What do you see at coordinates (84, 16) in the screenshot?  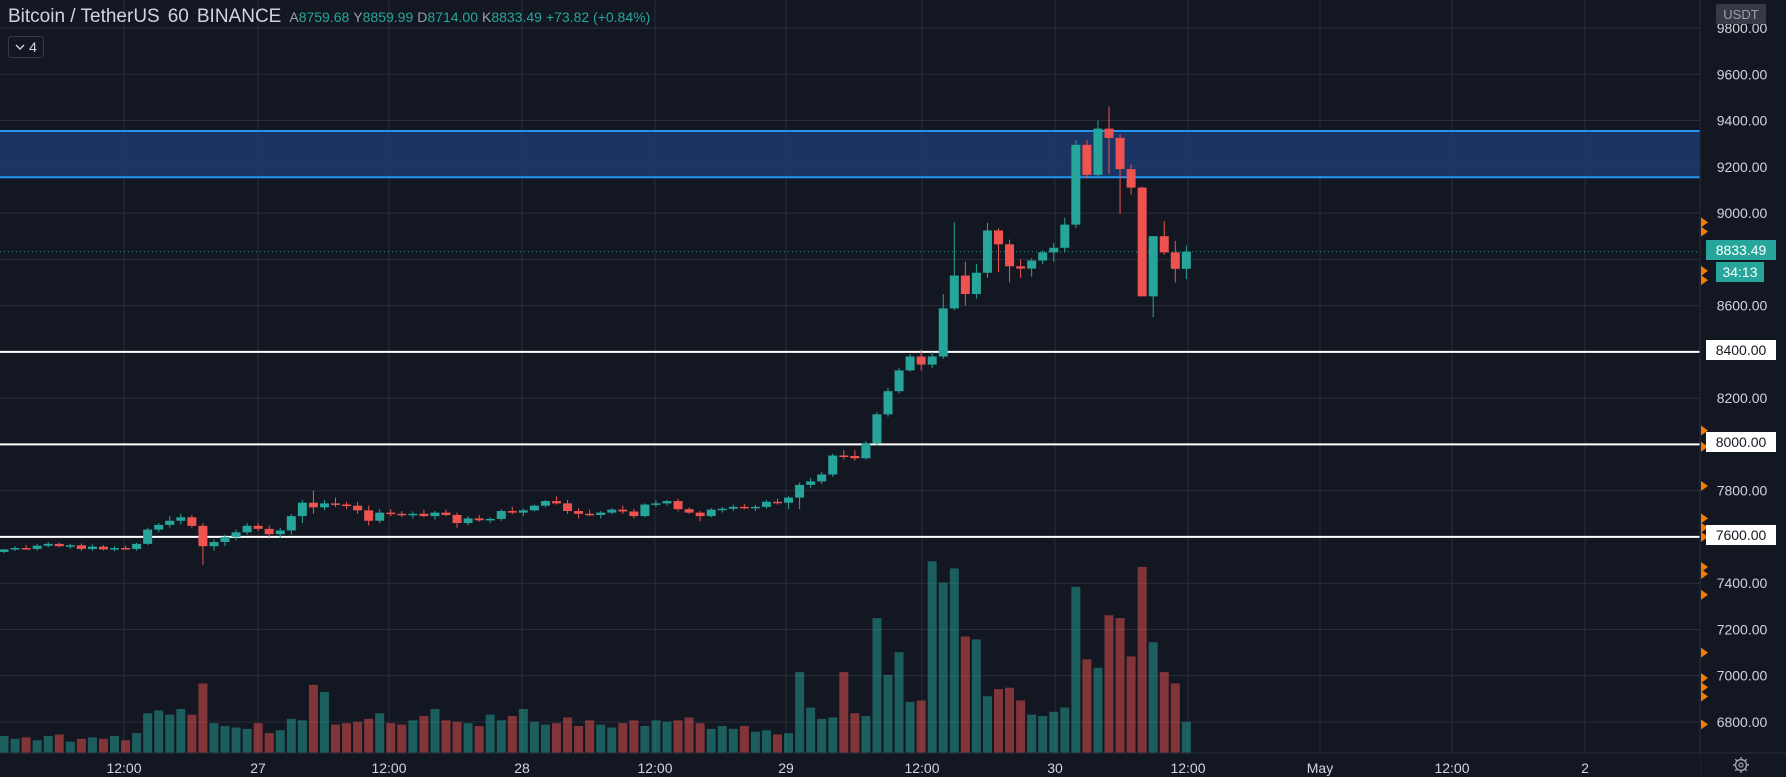 I see `symbol-name: Bitcoin / TetherUS` at bounding box center [84, 16].